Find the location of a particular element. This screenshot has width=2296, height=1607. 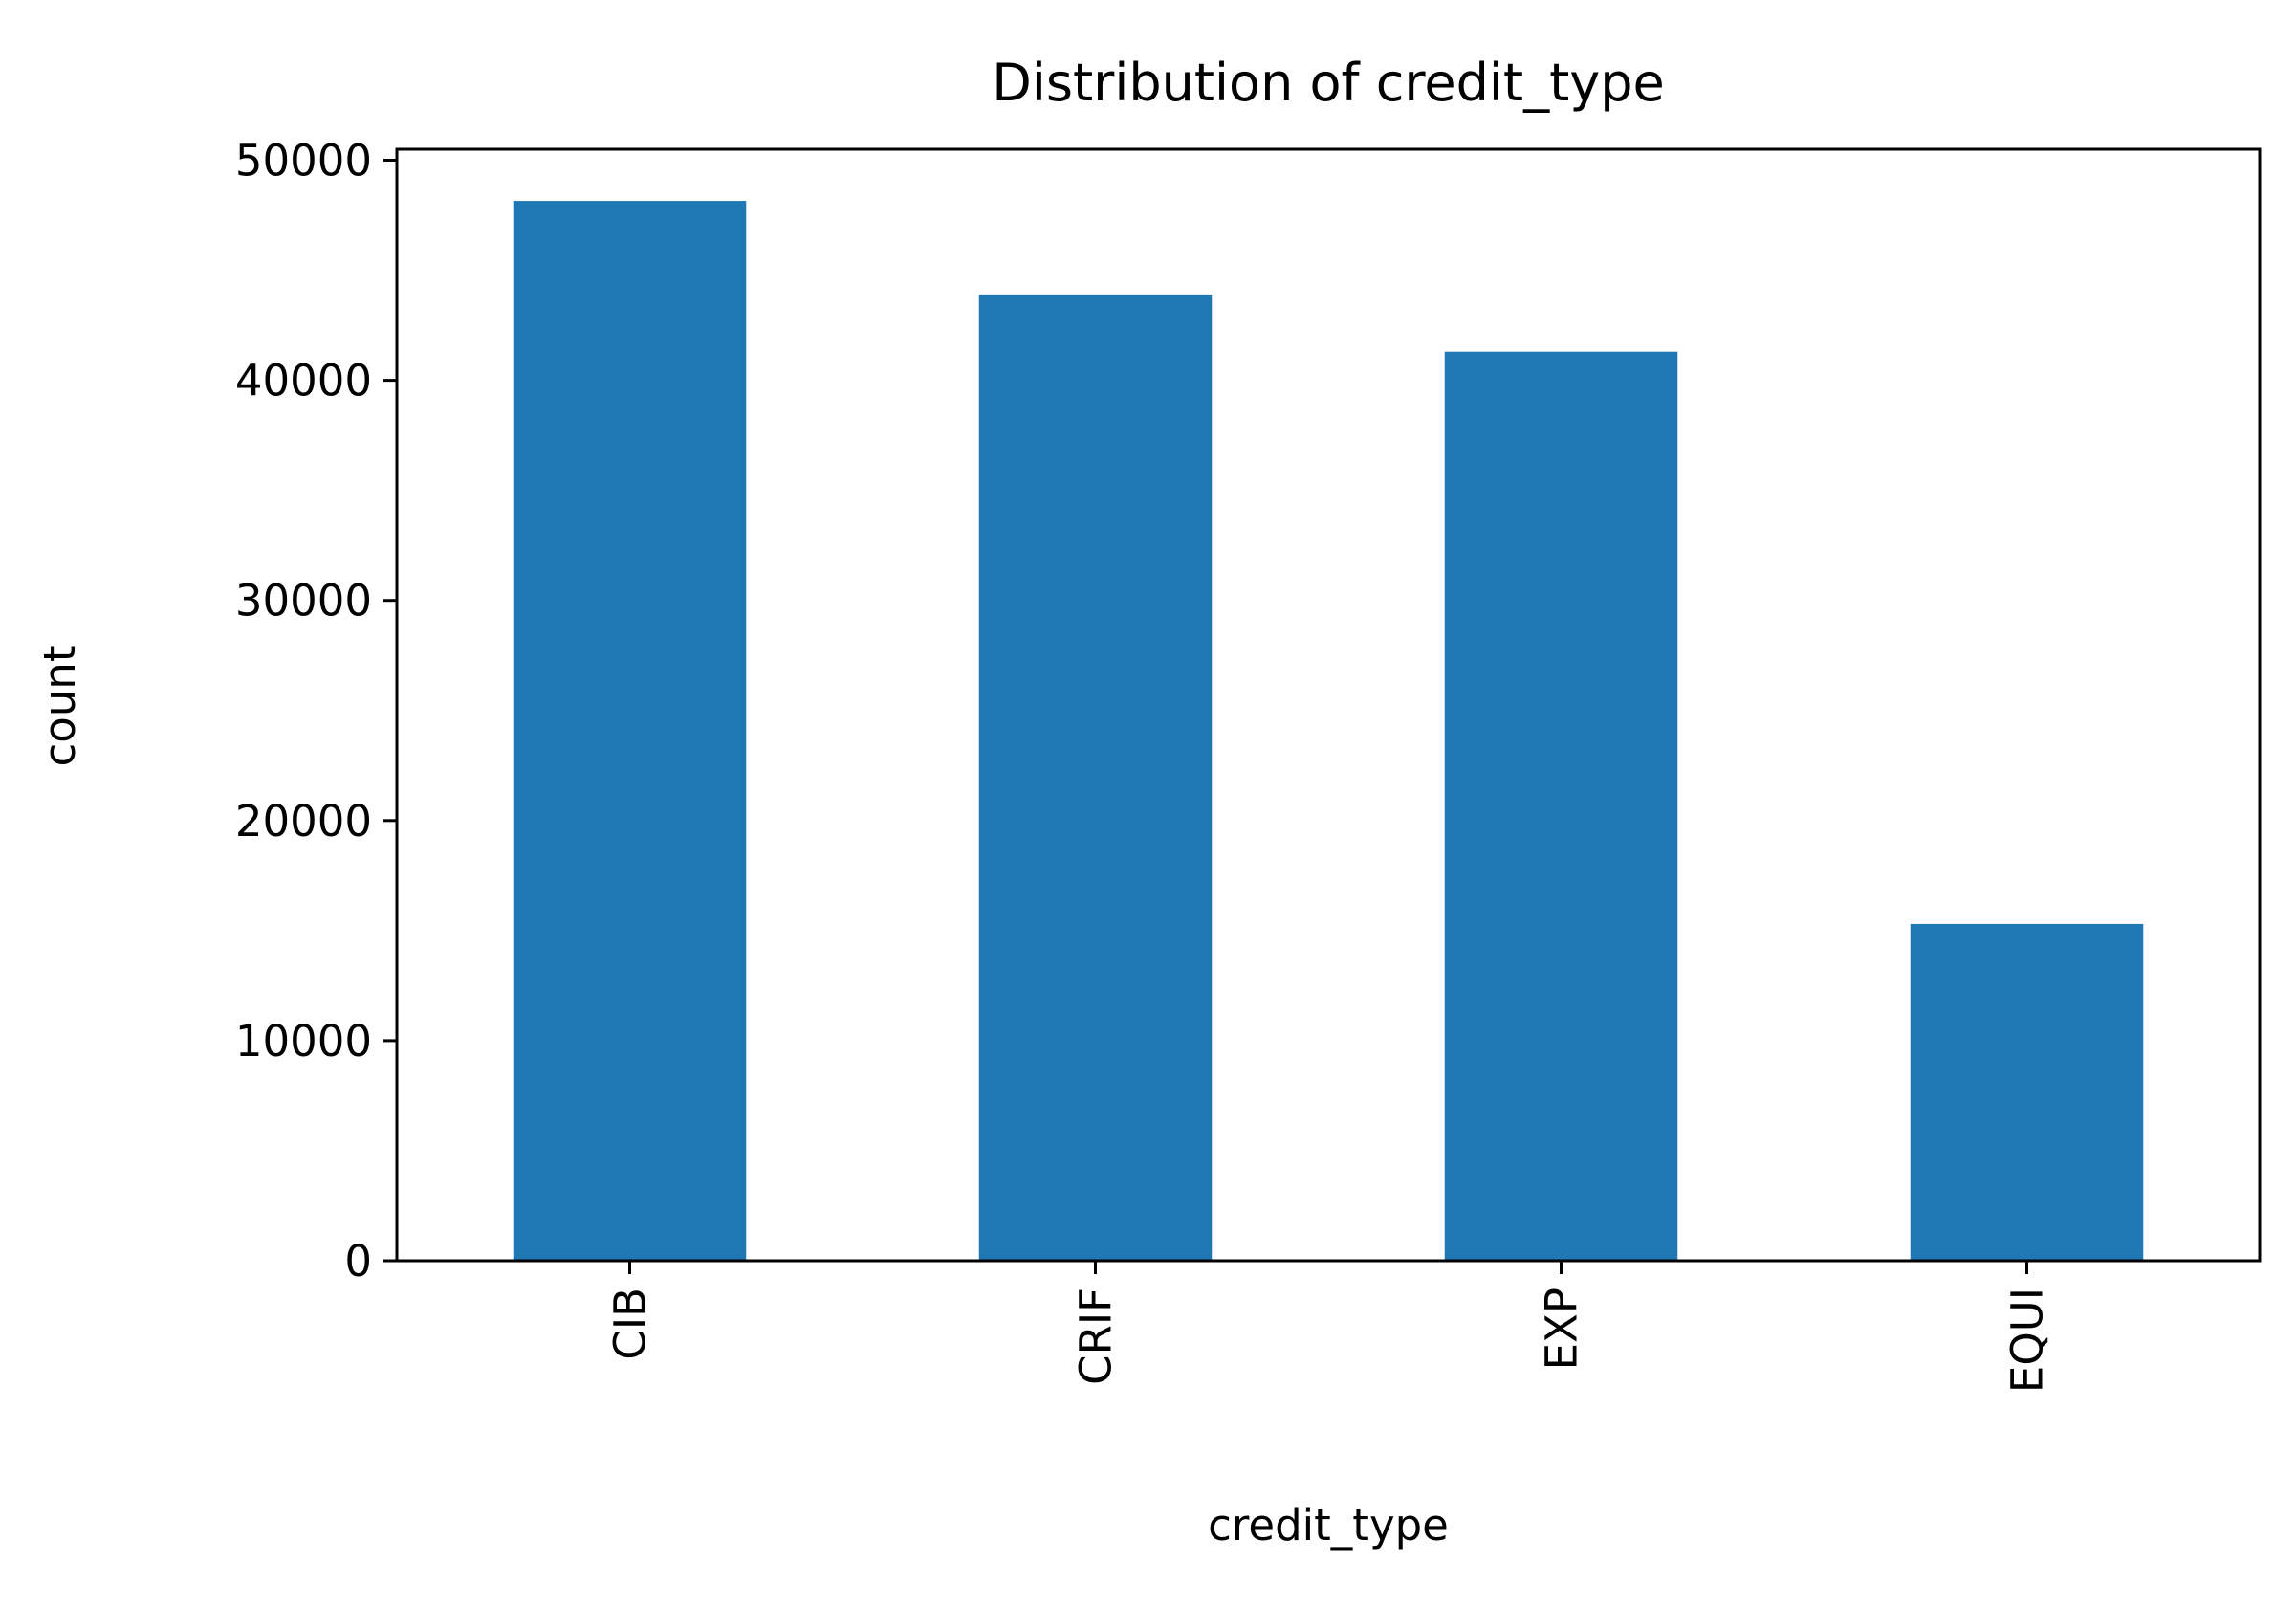

bar-crif is located at coordinates (1095, 777).